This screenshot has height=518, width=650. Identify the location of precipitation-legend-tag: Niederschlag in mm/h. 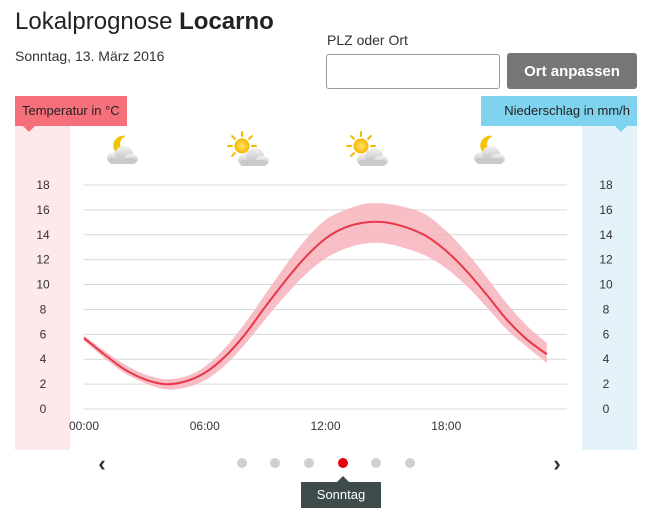
(559, 114).